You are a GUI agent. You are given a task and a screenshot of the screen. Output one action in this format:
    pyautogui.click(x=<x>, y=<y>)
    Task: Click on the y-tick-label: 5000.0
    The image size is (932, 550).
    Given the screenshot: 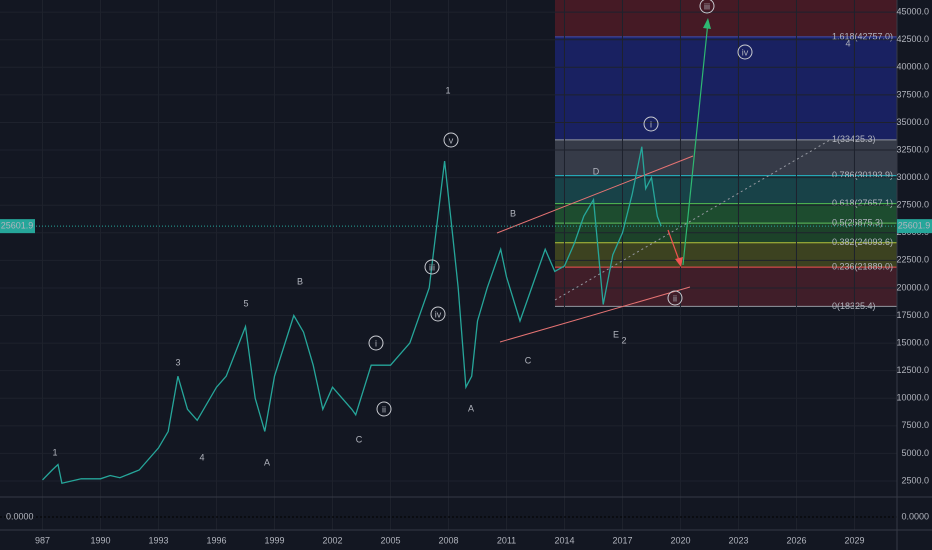 What is the action you would take?
    pyautogui.click(x=915, y=453)
    